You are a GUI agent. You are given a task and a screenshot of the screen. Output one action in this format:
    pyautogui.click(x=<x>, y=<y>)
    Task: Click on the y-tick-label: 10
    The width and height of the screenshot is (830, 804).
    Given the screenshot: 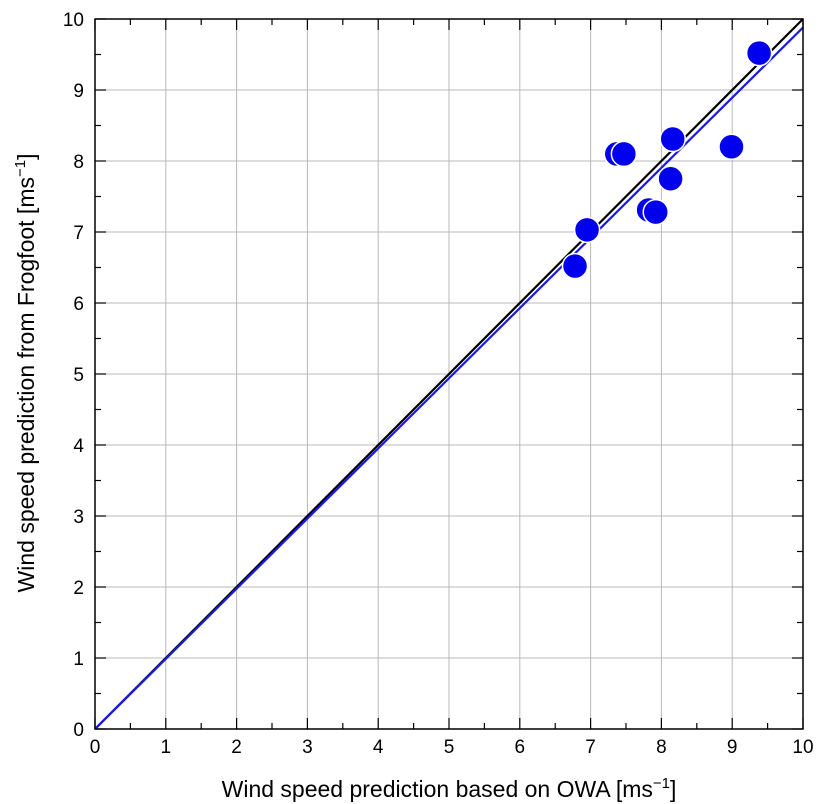 What is the action you would take?
    pyautogui.click(x=73, y=20)
    